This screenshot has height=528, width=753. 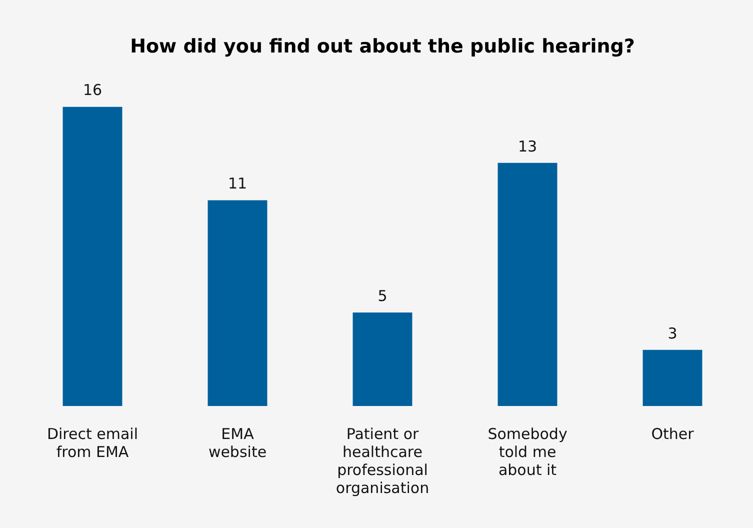 I want to click on data-label: 5, so click(x=383, y=295).